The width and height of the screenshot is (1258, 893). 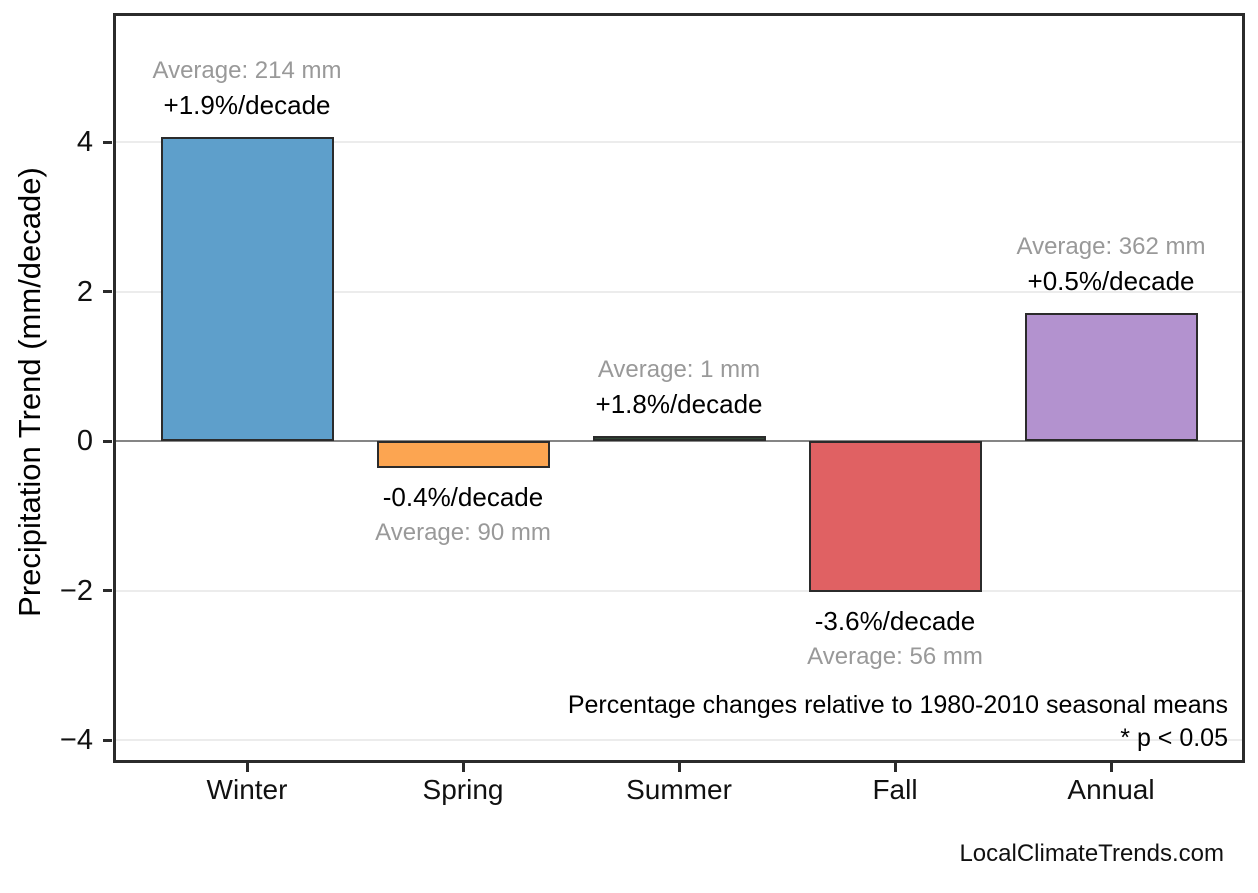 I want to click on bar-label-winter: Average: 214 mm +1.9%/decade, so click(x=247, y=88).